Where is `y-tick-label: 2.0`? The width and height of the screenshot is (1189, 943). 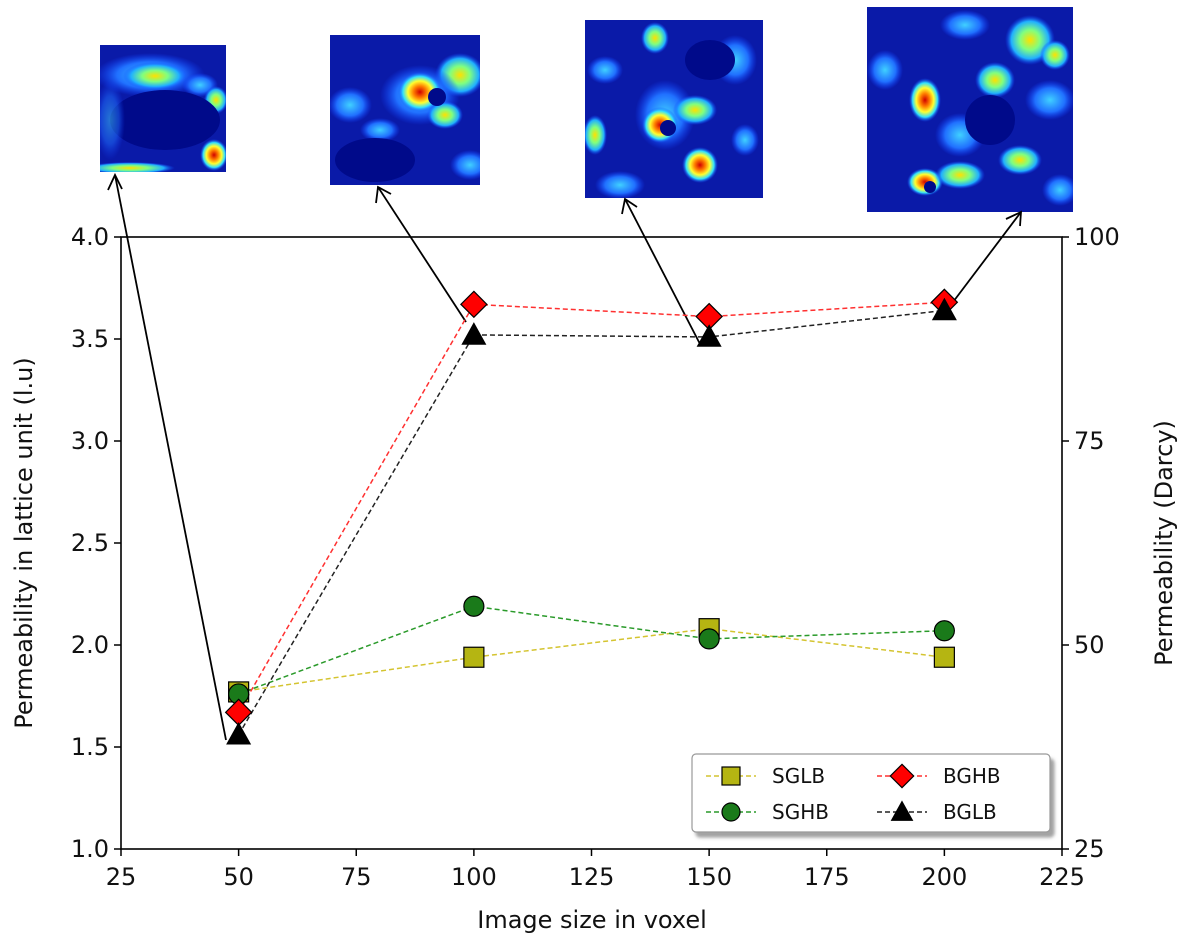 y-tick-label: 2.0 is located at coordinates (90, 645).